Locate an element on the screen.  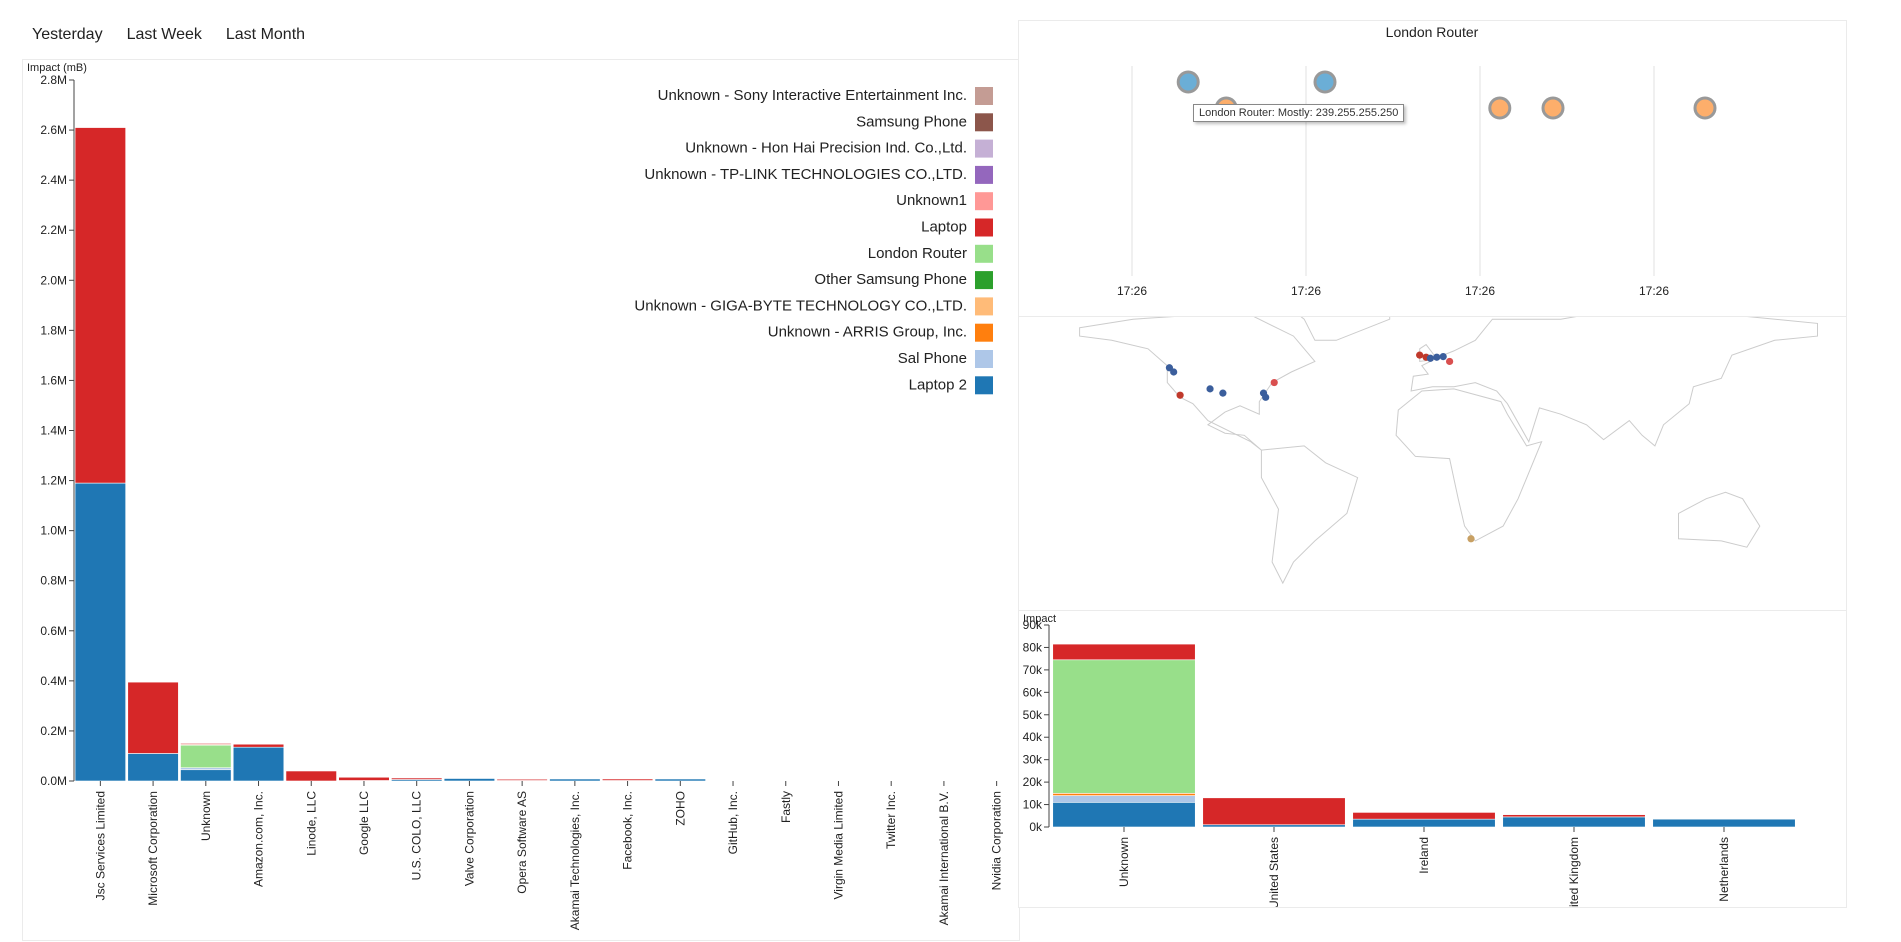
x-tick-label: Fastly is located at coordinates (786, 807).